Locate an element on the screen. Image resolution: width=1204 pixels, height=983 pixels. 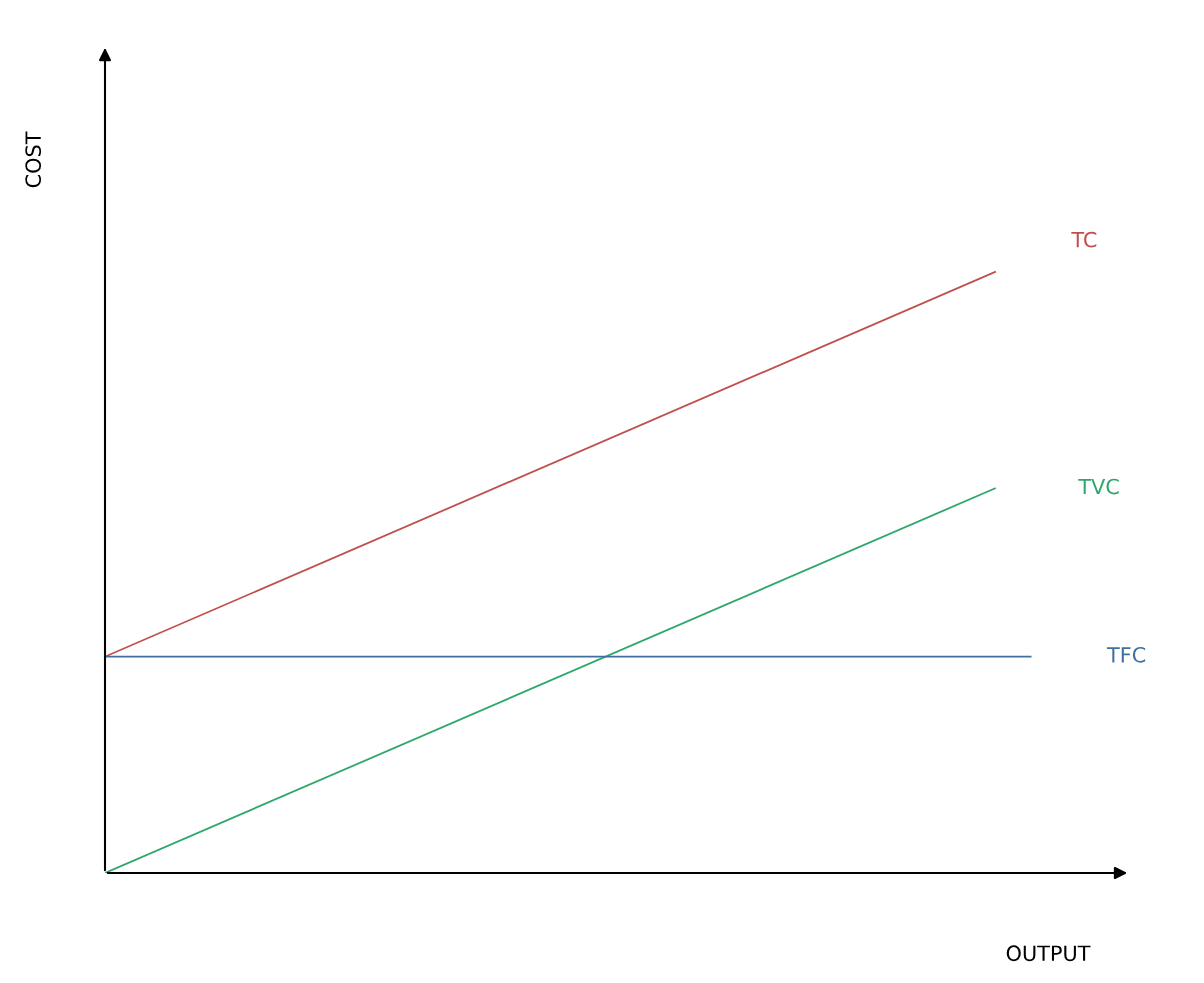
text: TFC is located at coordinates (1126, 654).